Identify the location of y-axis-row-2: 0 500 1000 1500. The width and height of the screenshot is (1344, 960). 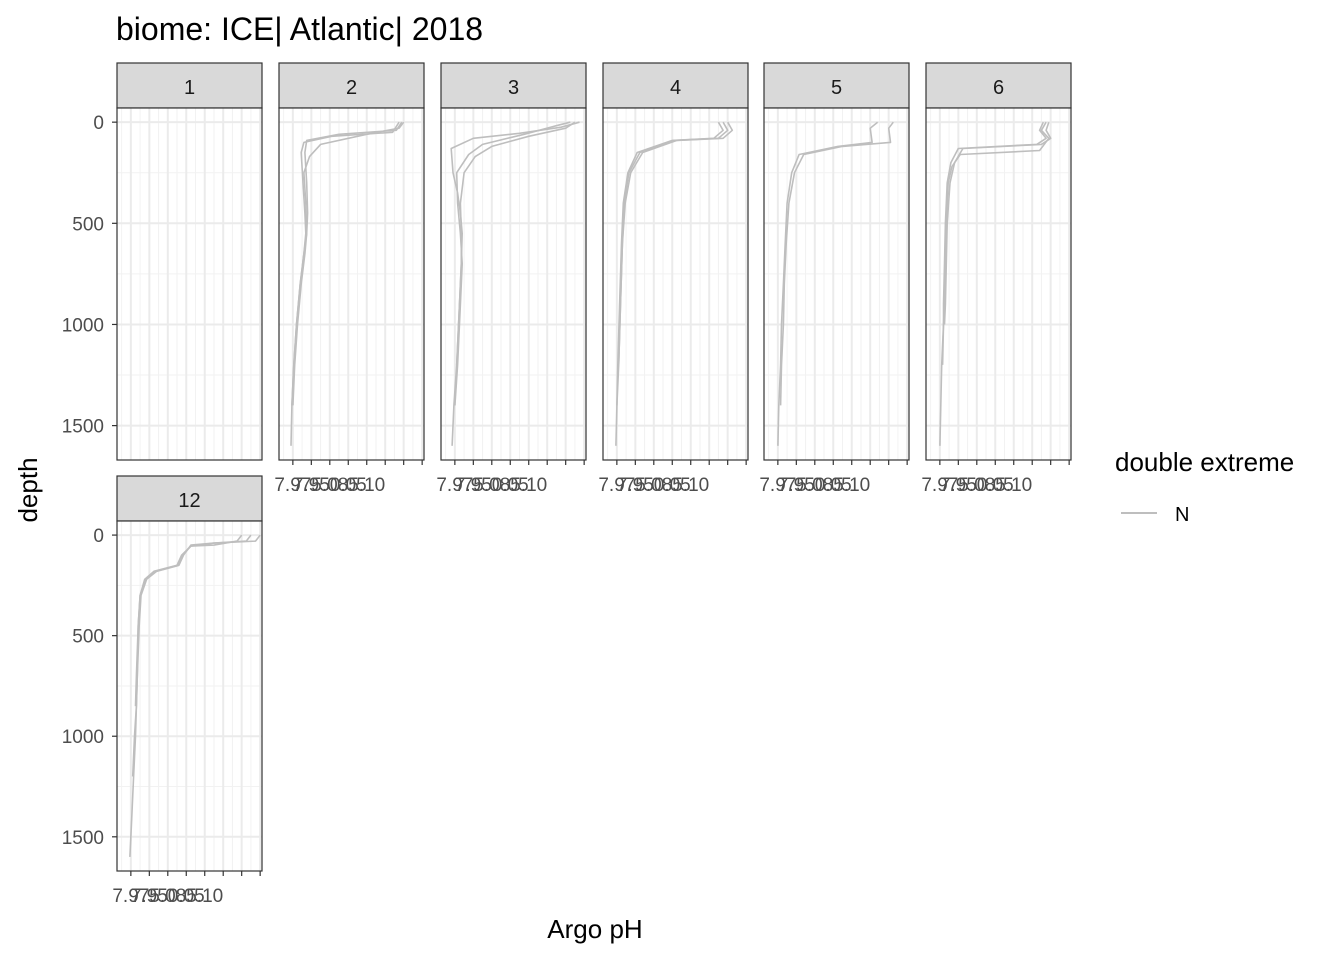
(89, 687).